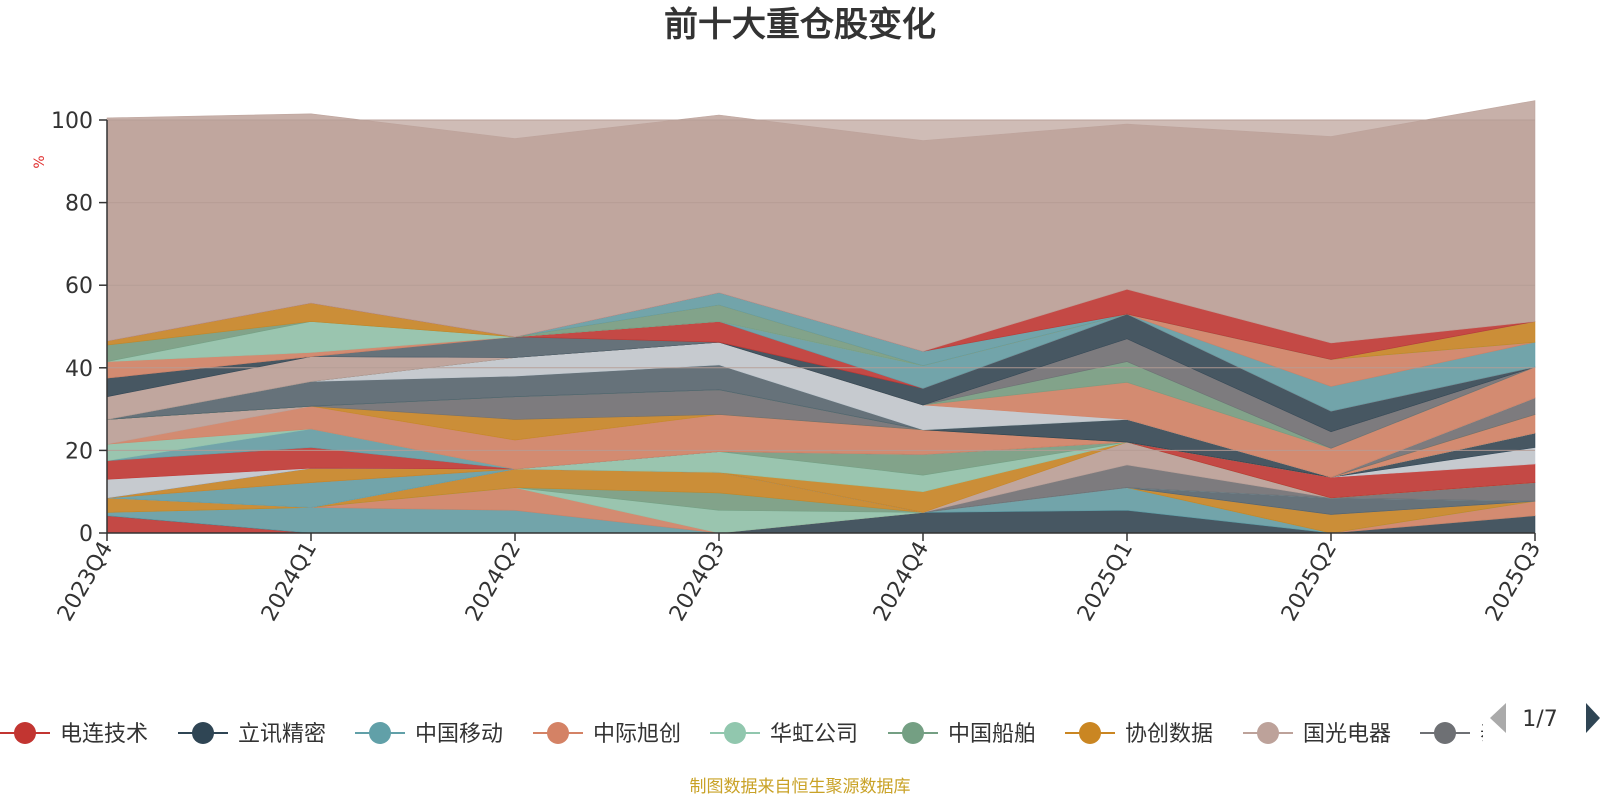 Image resolution: width=1600 pixels, height=800 pixels. I want to click on legend: 电连技术 立讯精密 中国移动 中际旭创 华虹公司 中国船舶 协创数据 国光电器 泰豪科技, so click(784, 734).